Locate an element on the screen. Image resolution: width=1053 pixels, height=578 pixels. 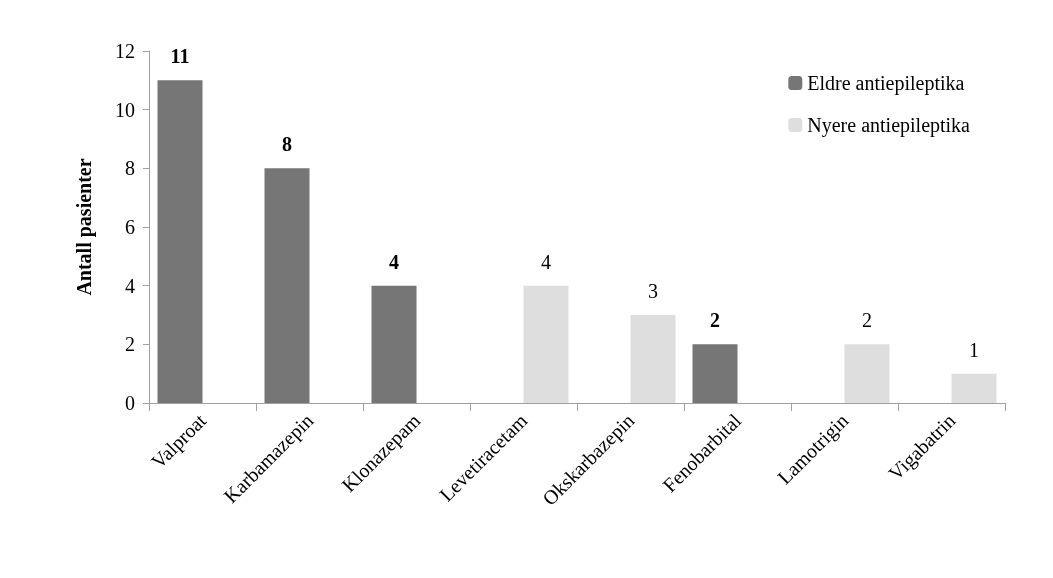
y-tick-label: 10 is located at coordinates (125, 109).